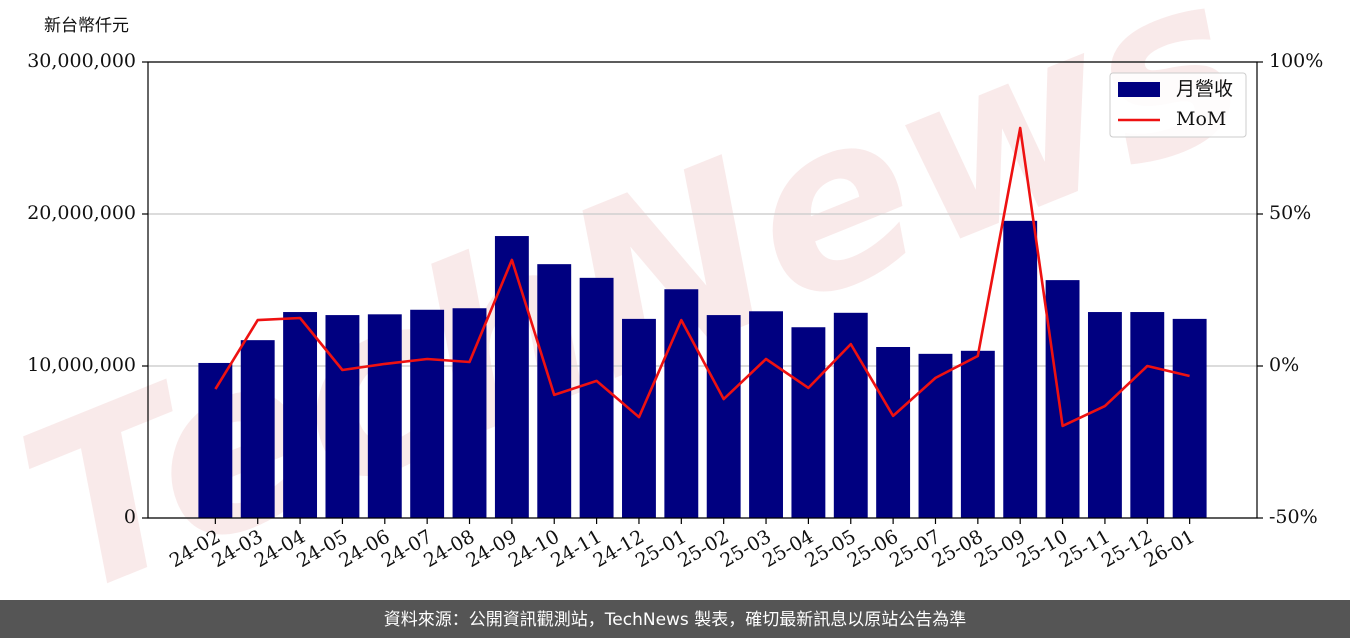 Image resolution: width=1350 pixels, height=638 pixels. What do you see at coordinates (1139, 89) in the screenshot?
I see `legend-swatch` at bounding box center [1139, 89].